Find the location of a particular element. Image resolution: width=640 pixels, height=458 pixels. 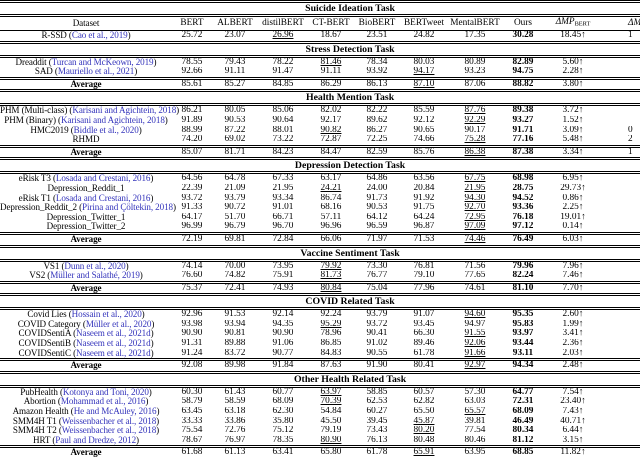

score-cell: 86.85 is located at coordinates (331, 344).